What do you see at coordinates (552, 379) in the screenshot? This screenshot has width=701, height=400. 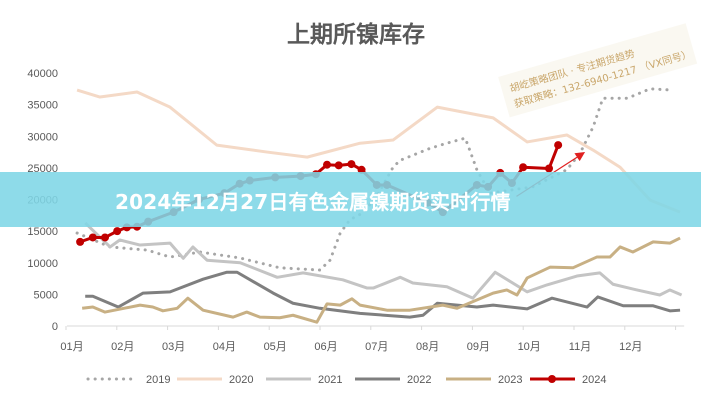 I see `legend-marker` at bounding box center [552, 379].